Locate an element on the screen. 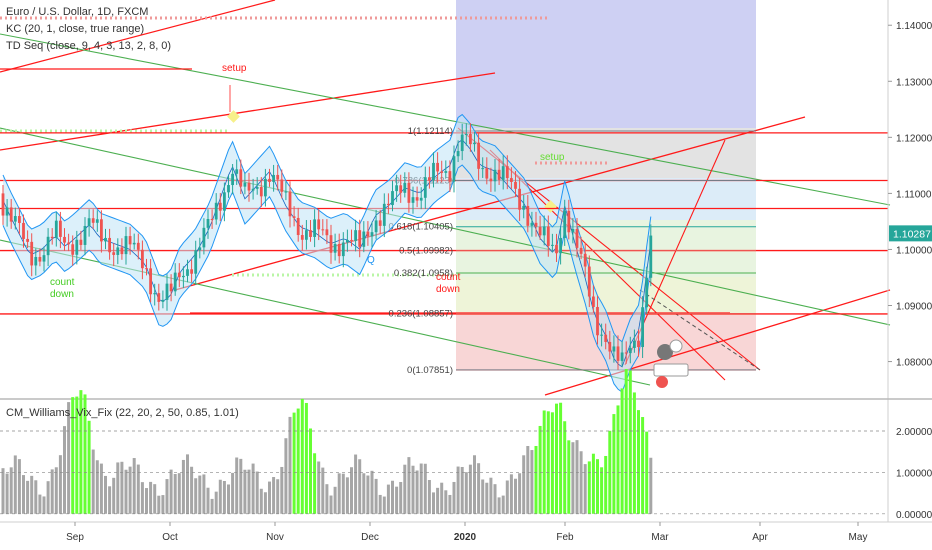 The width and height of the screenshot is (932, 550). time-tick-label: May is located at coordinates (858, 537).